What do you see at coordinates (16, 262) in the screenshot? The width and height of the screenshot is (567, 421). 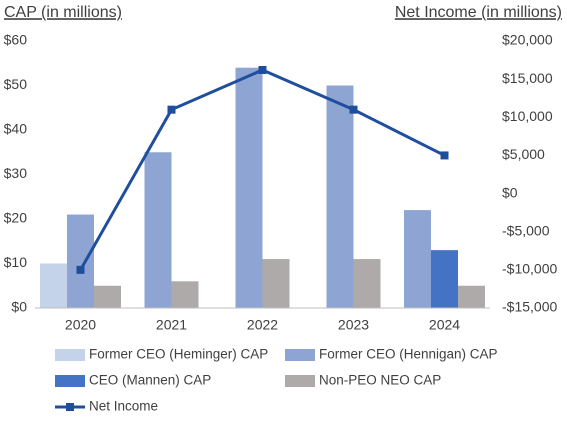 I see `y-tick-label: $10` at bounding box center [16, 262].